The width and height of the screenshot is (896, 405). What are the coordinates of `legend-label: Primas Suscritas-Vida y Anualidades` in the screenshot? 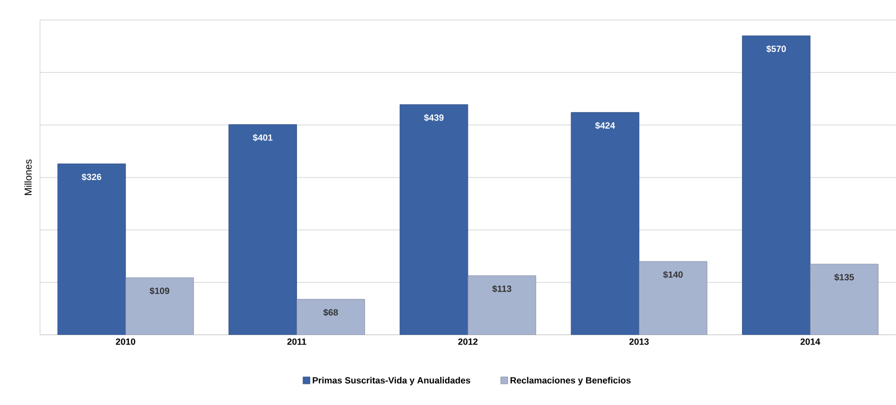 It's located at (391, 381).